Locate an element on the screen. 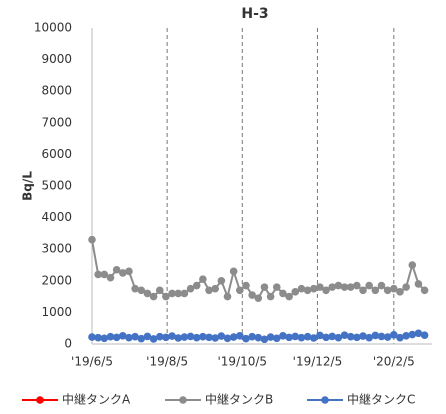 The image size is (446, 414). y-tick-label: 2000 is located at coordinates (56, 280).